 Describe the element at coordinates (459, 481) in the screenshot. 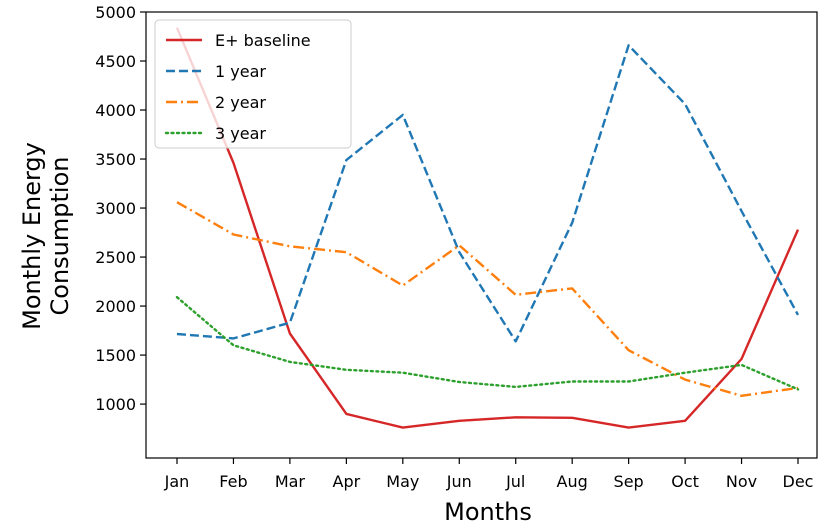

I see `x-tick-label: Jun` at that location.